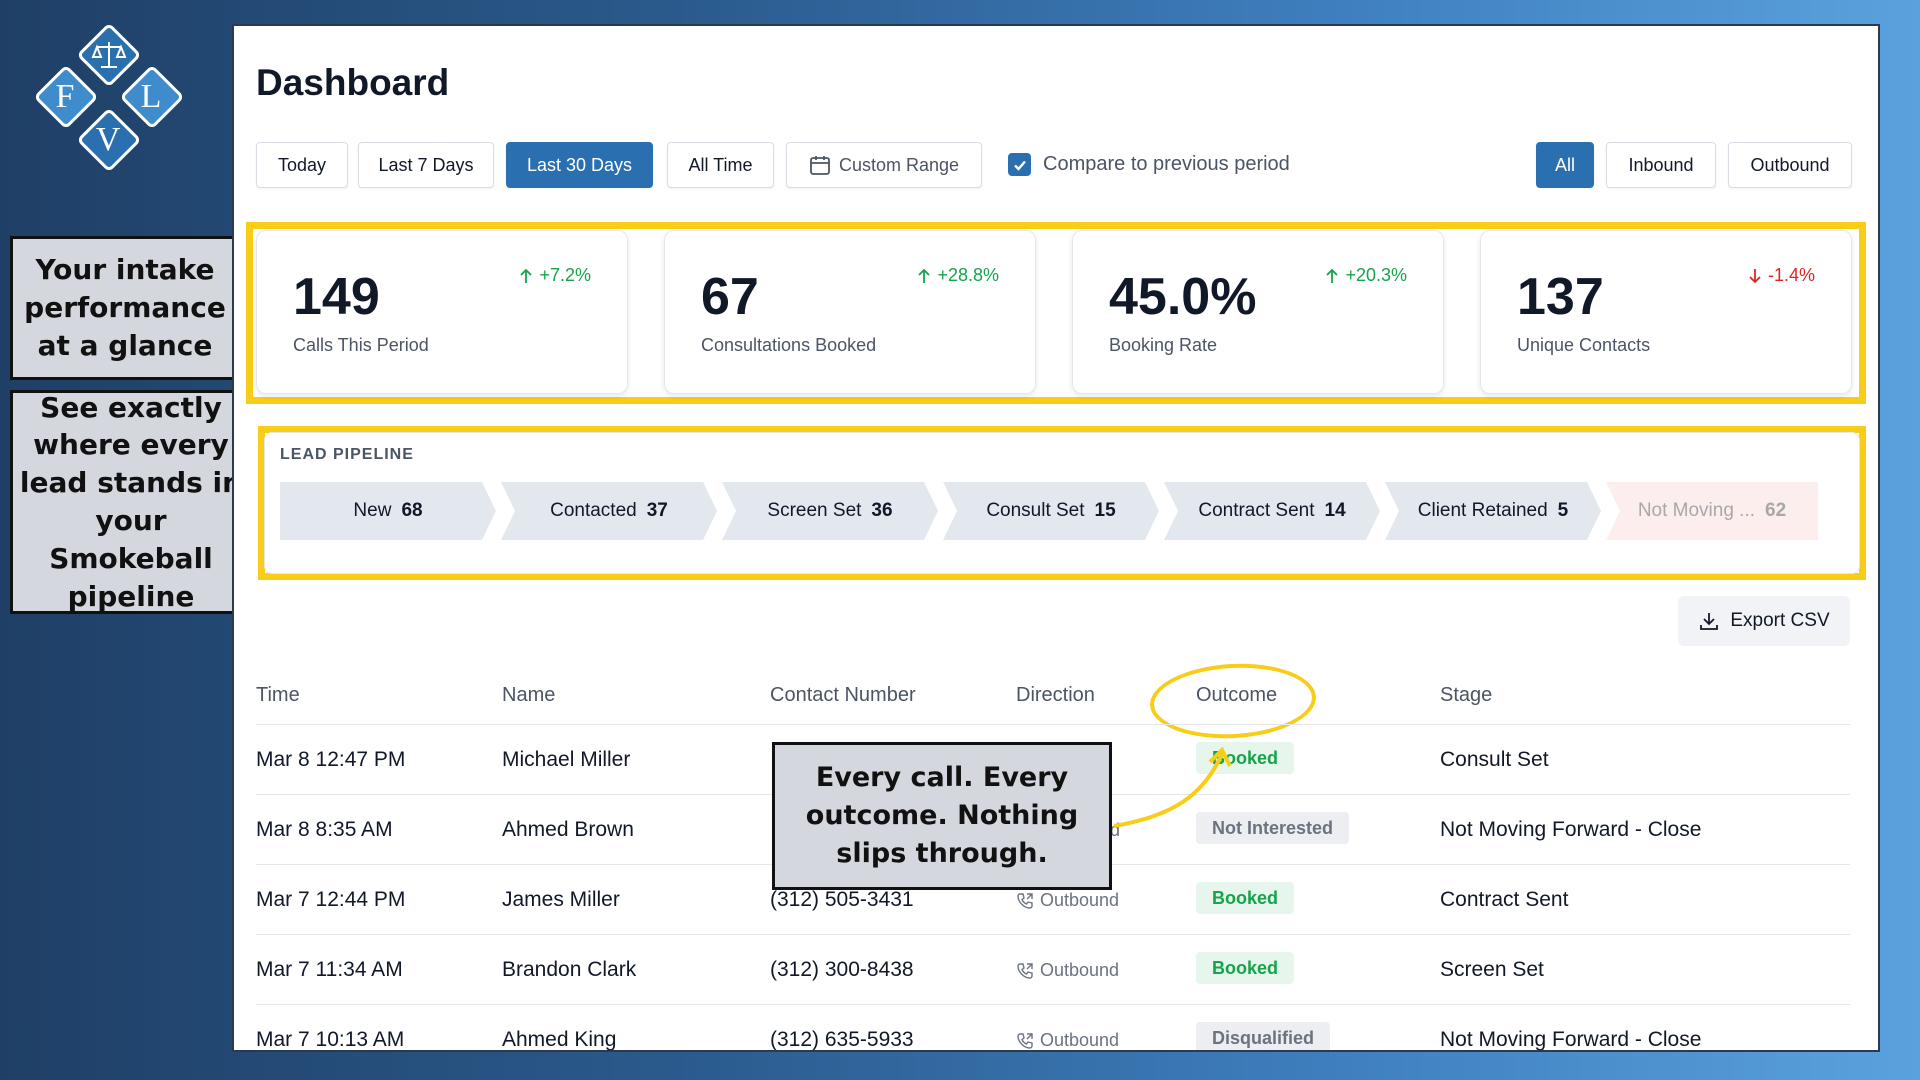  What do you see at coordinates (329, 969) in the screenshot?
I see `cell-time: Mar 7 11:34 AM` at bounding box center [329, 969].